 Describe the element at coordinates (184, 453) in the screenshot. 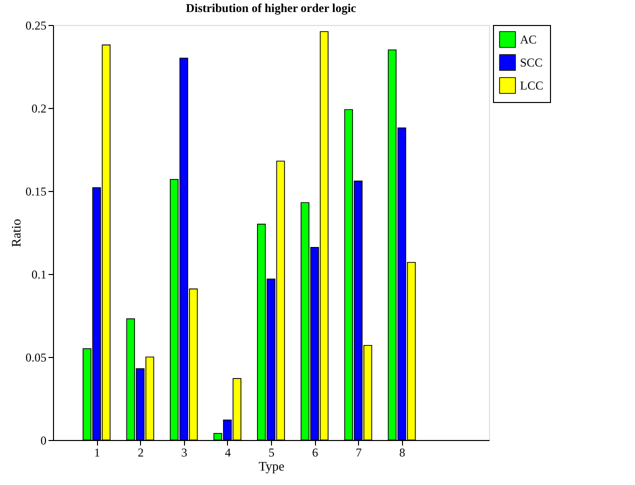

I see `x-tick-label: 3` at that location.